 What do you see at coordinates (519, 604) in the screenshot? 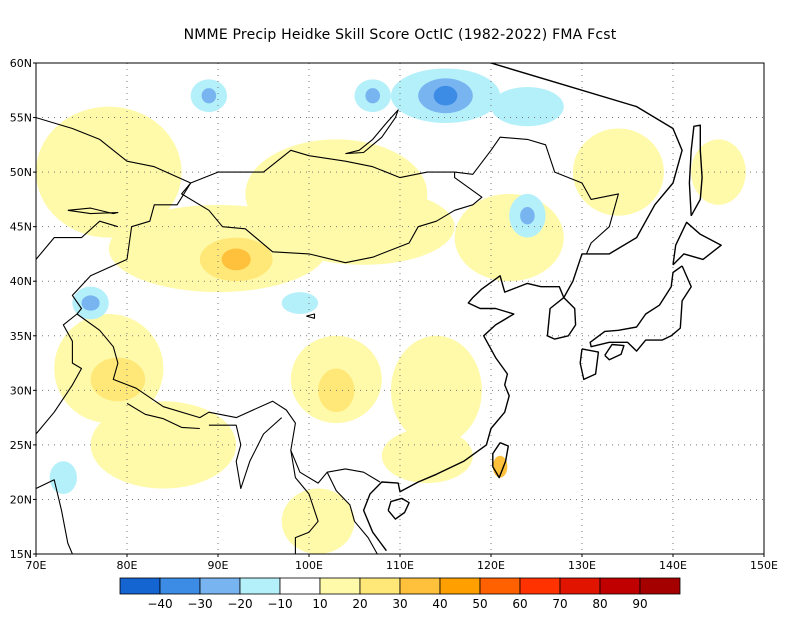
I see `colorbar-label: 60` at bounding box center [519, 604].